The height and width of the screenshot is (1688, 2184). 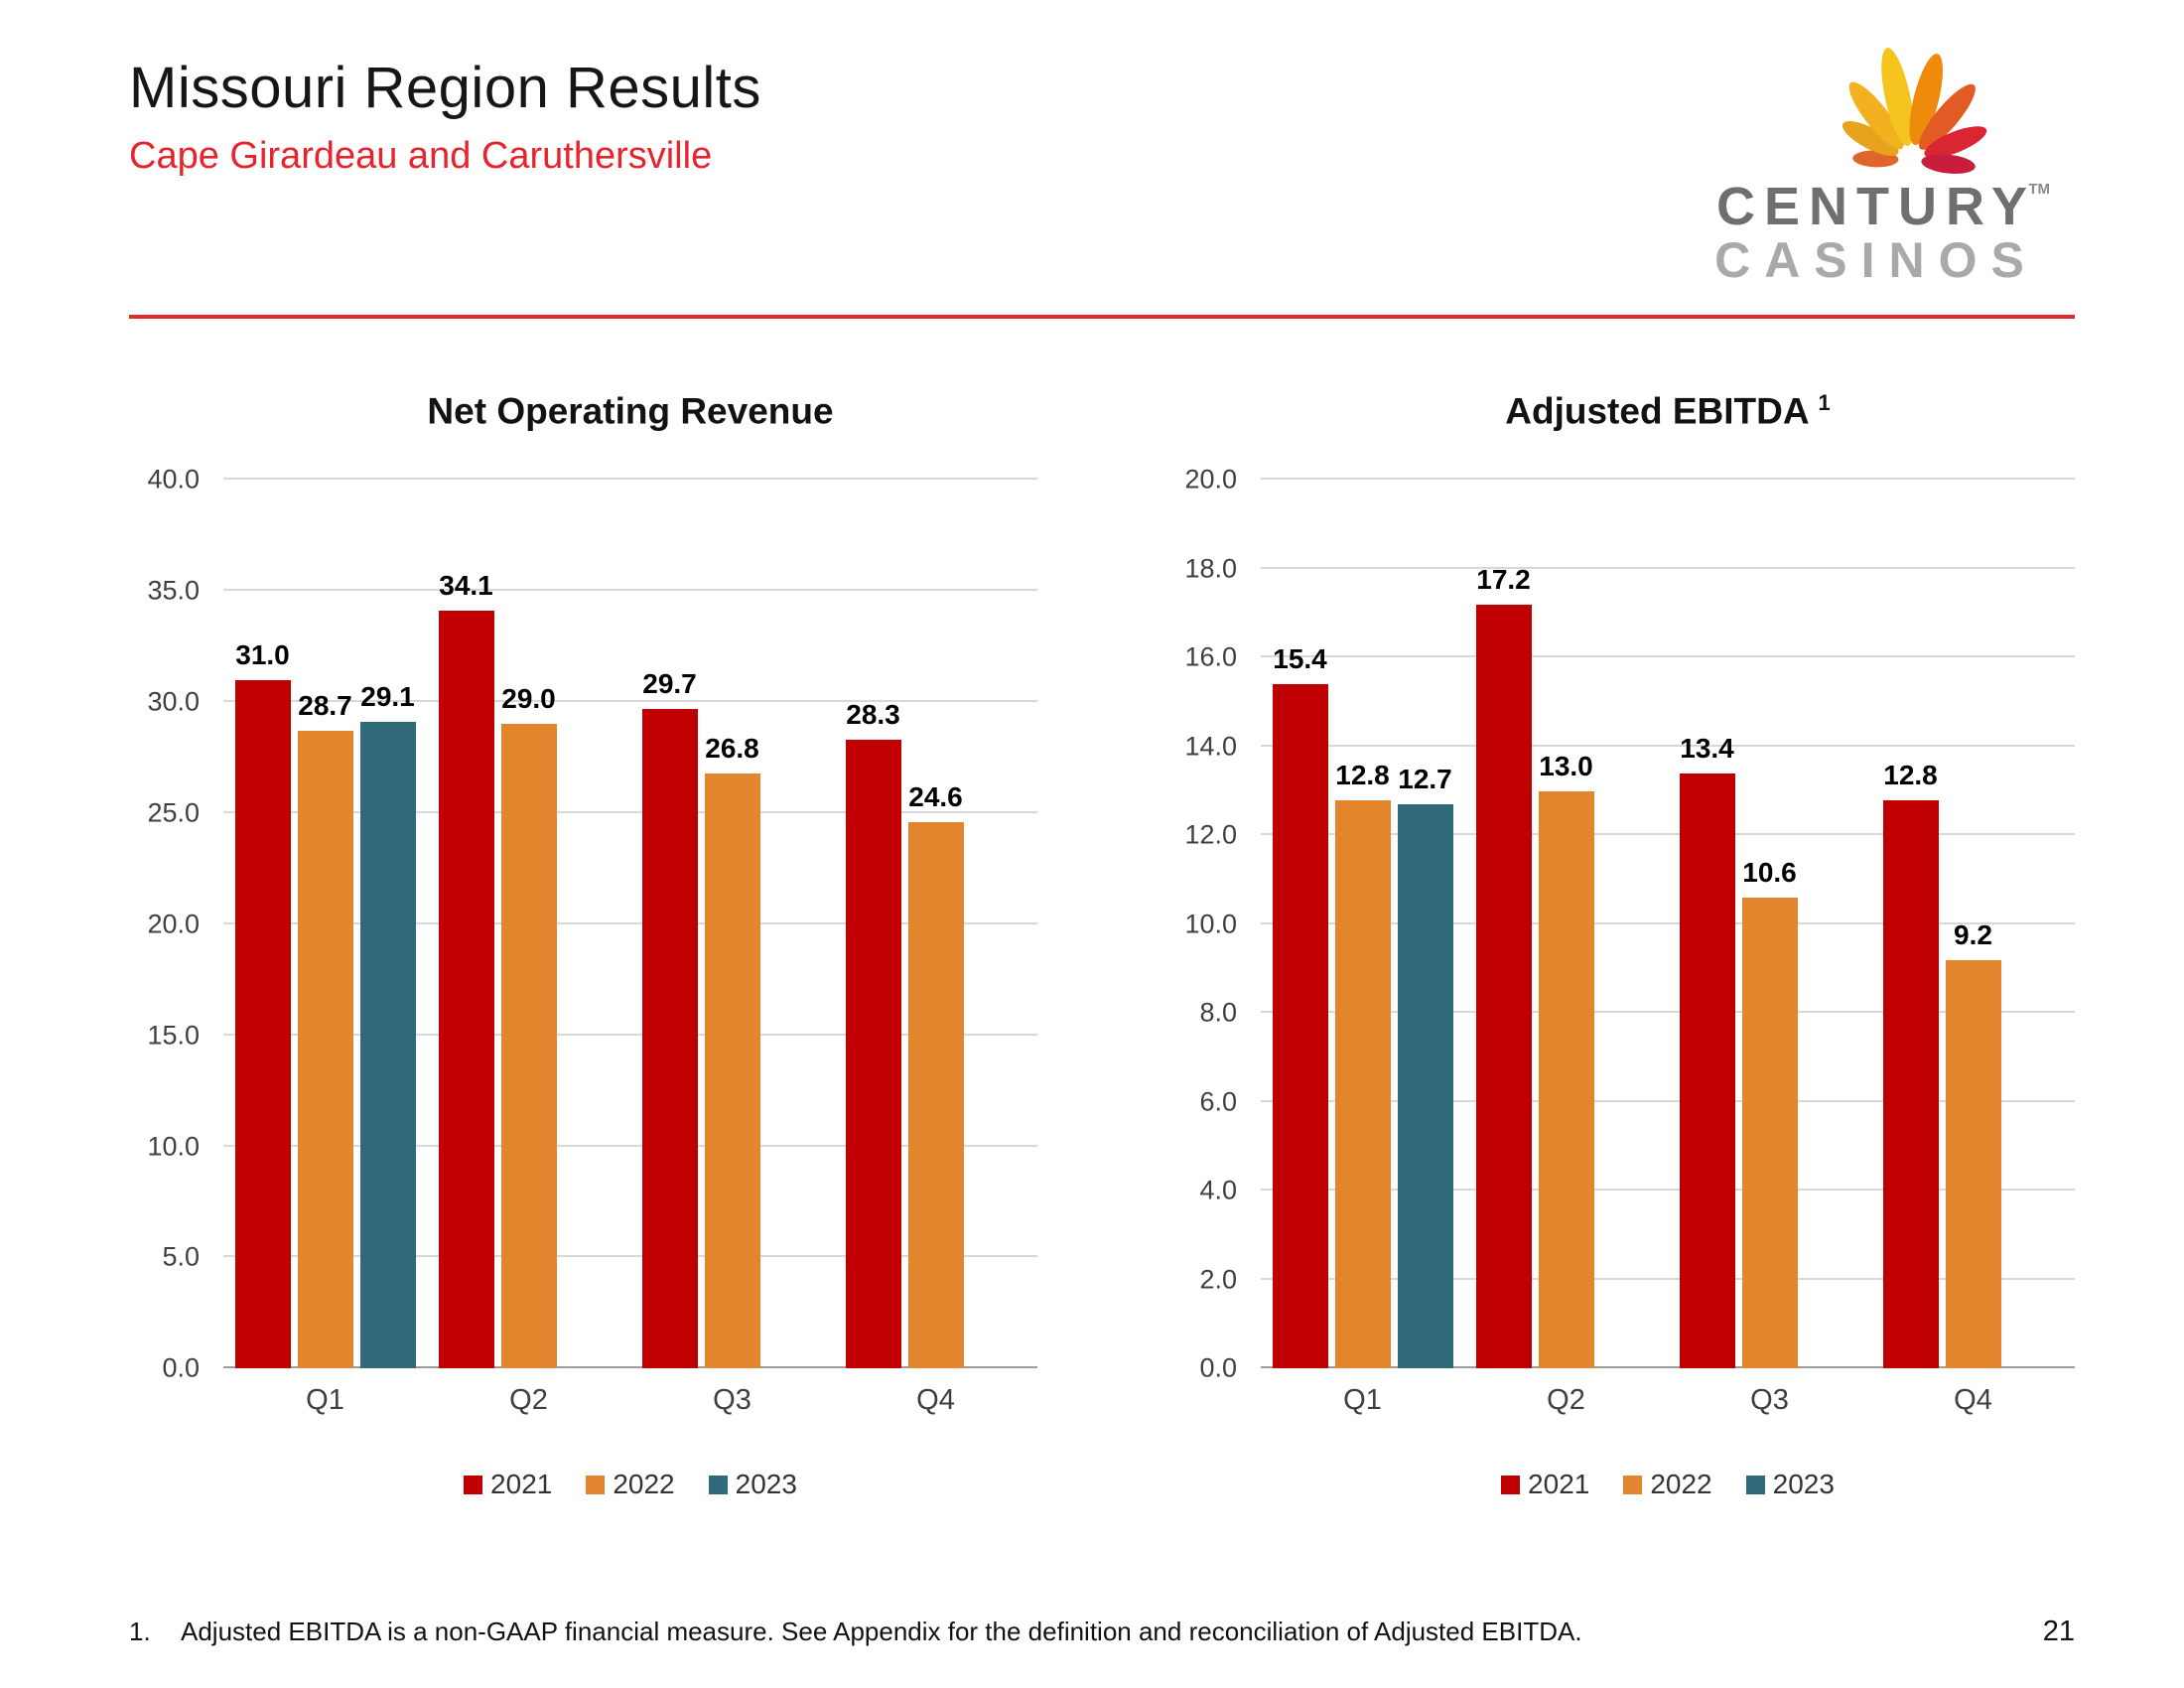 I want to click on footnote-number: 1., so click(x=140, y=1631).